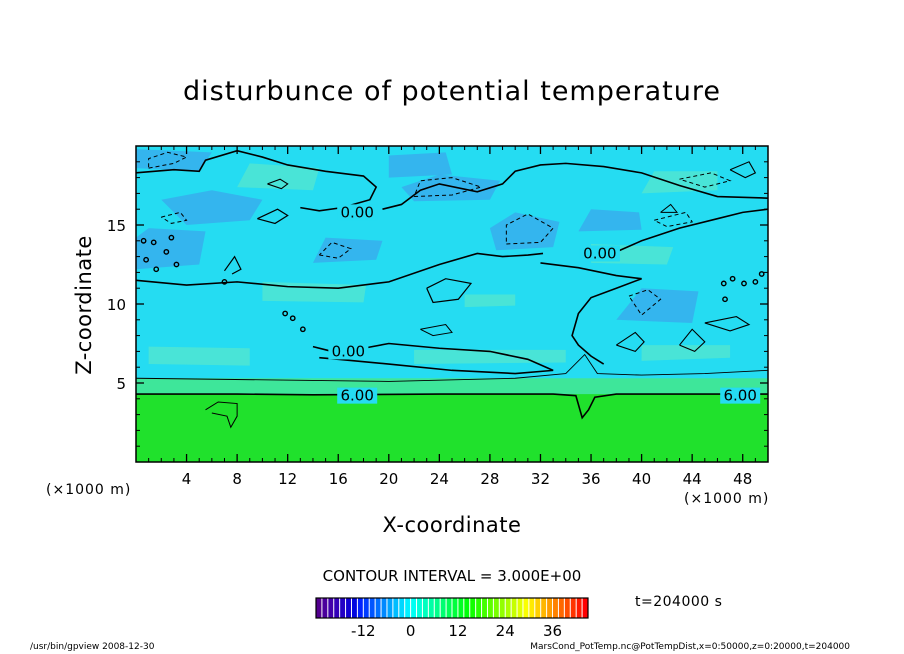 The width and height of the screenshot is (904, 654). What do you see at coordinates (452, 576) in the screenshot?
I see `contour-interval-label: CONTOUR INTERVAL = 3.000E+00` at bounding box center [452, 576].